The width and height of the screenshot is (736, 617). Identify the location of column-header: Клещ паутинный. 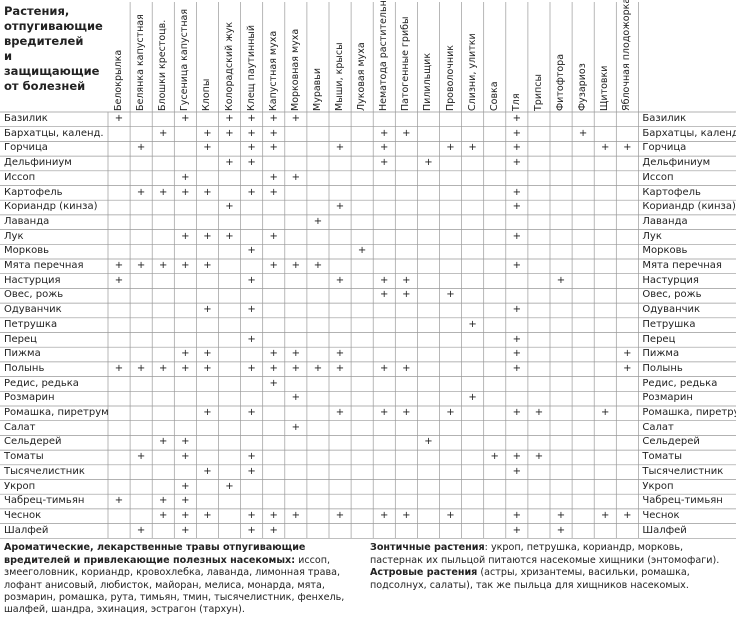
(251, 67).